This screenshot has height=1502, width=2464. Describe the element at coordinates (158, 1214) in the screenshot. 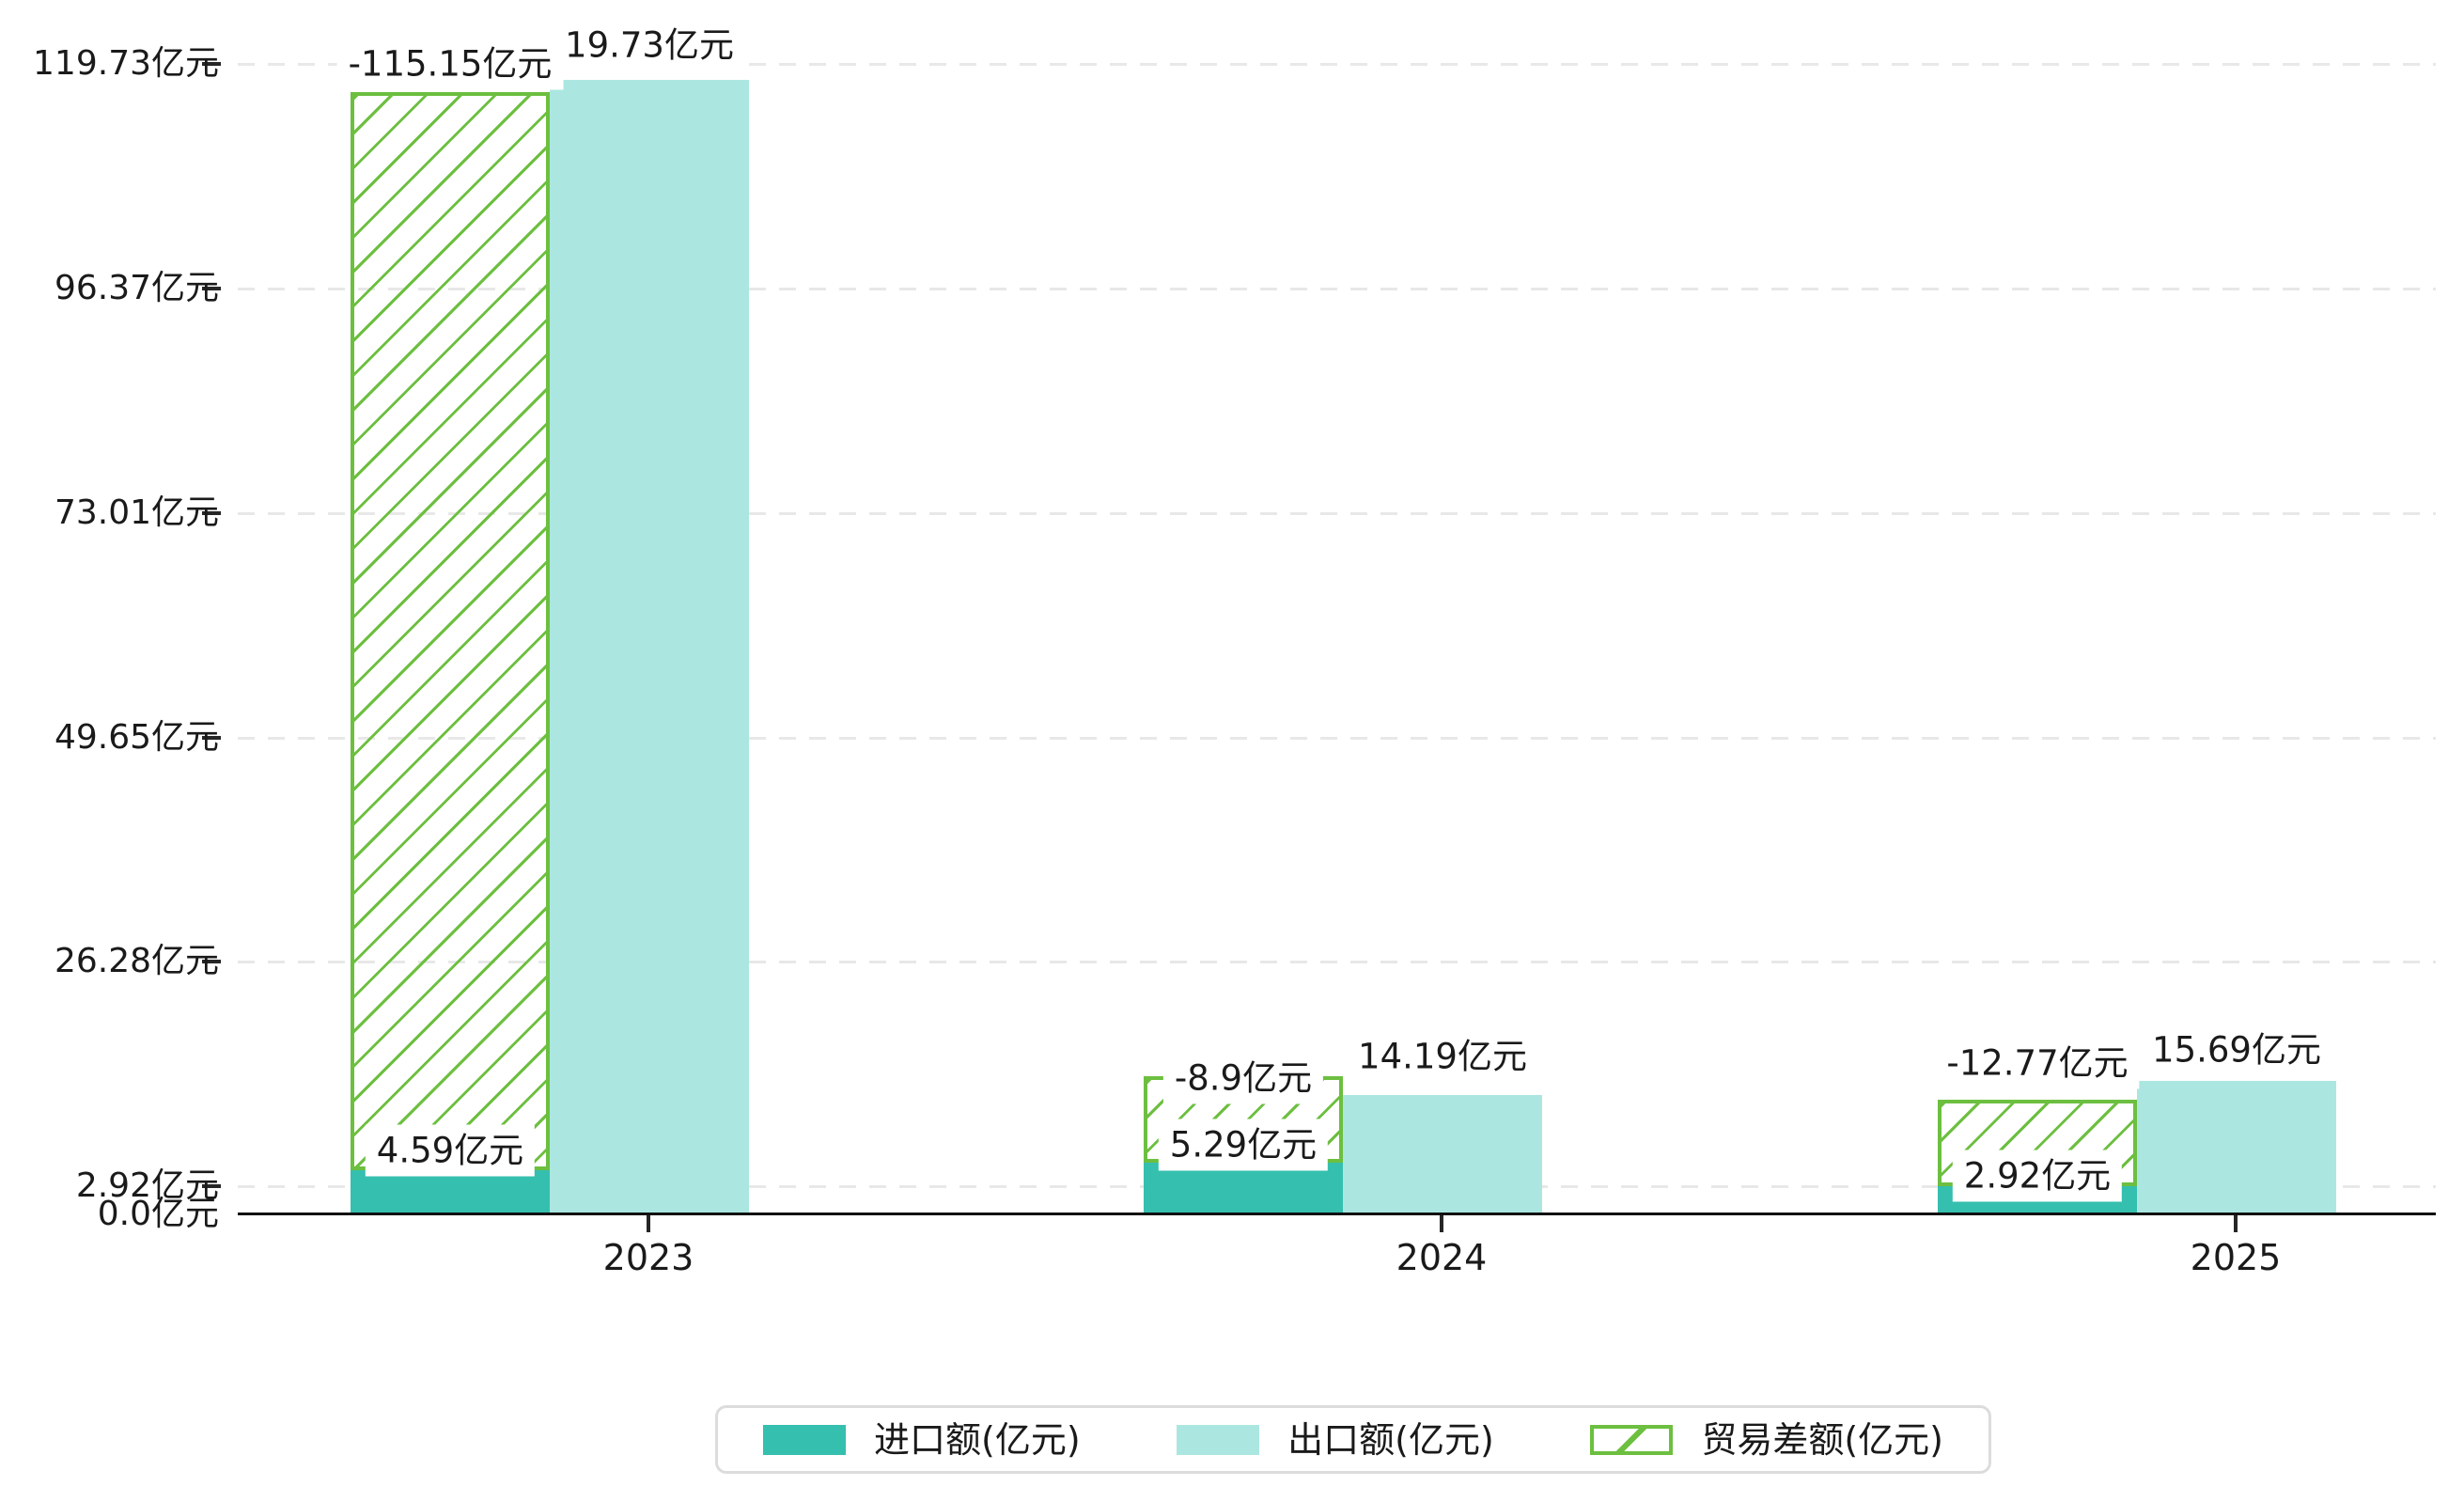

I see `y-axis-tick-label: 0.0亿元` at that location.